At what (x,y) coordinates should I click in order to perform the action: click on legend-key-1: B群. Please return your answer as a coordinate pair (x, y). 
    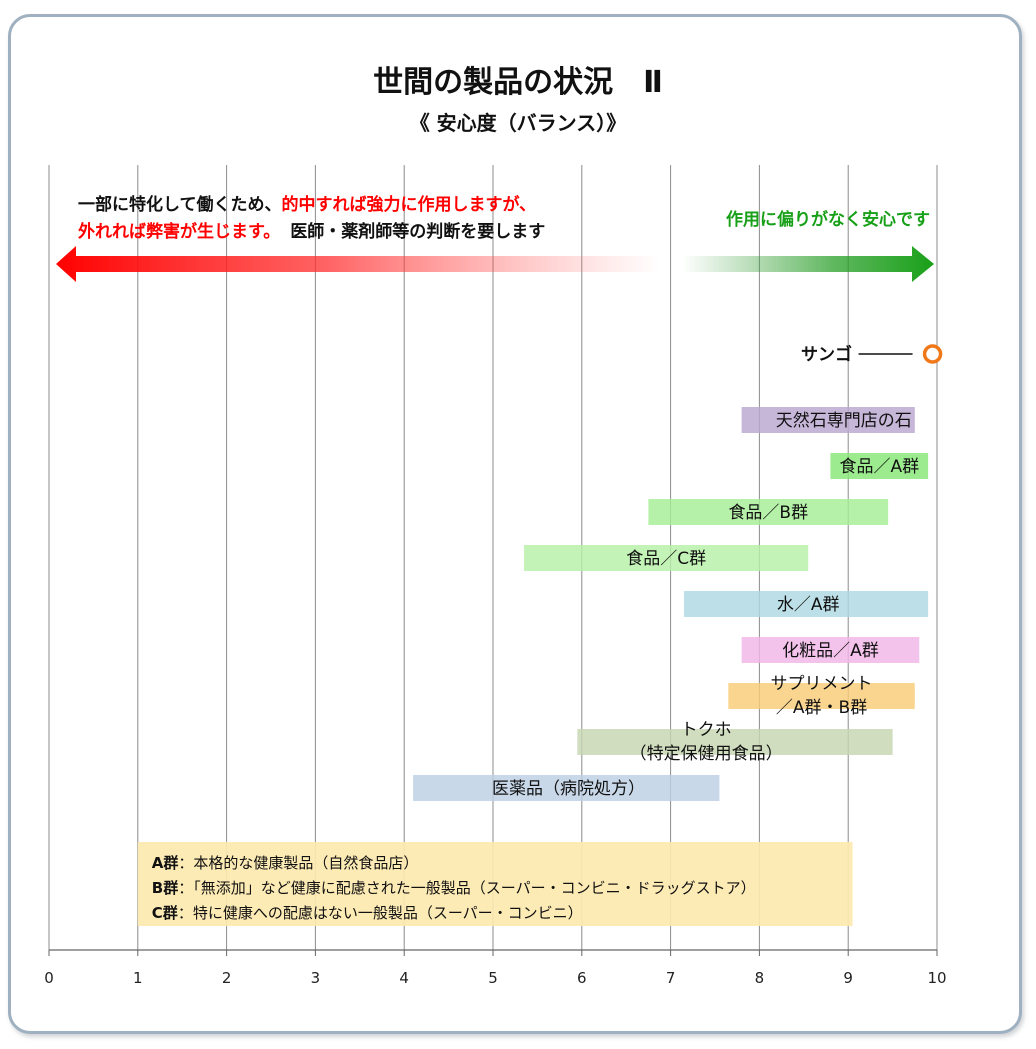
    Looking at the image, I should click on (165, 888).